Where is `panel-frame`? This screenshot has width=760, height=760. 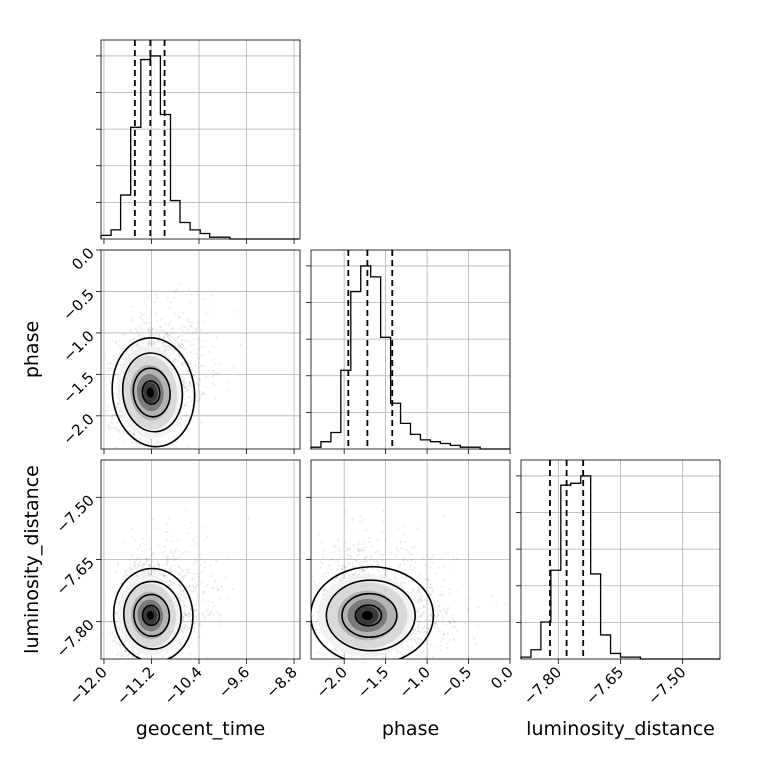
panel-frame is located at coordinates (200, 349).